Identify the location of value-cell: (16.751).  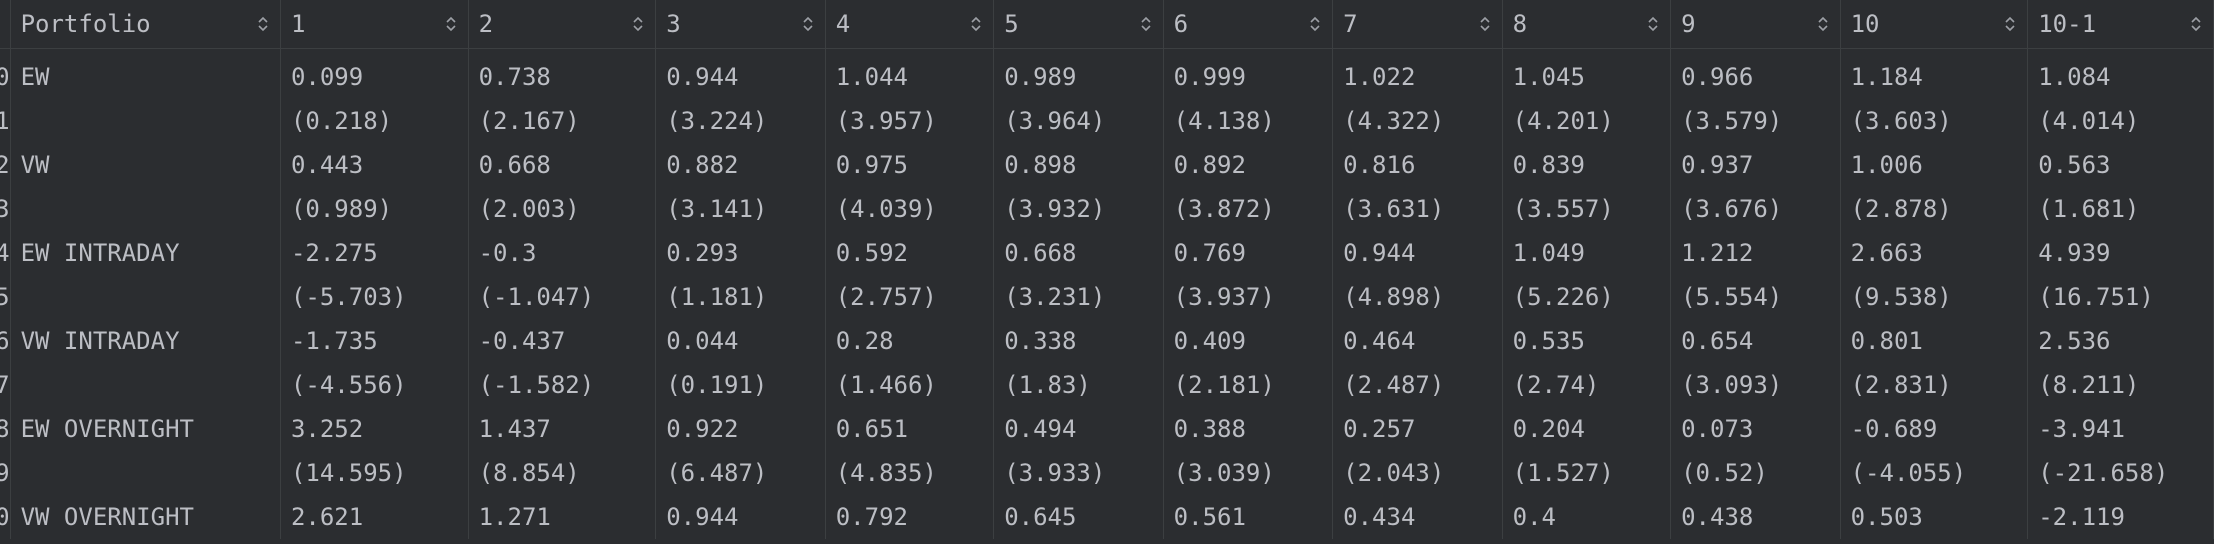
(2120, 297).